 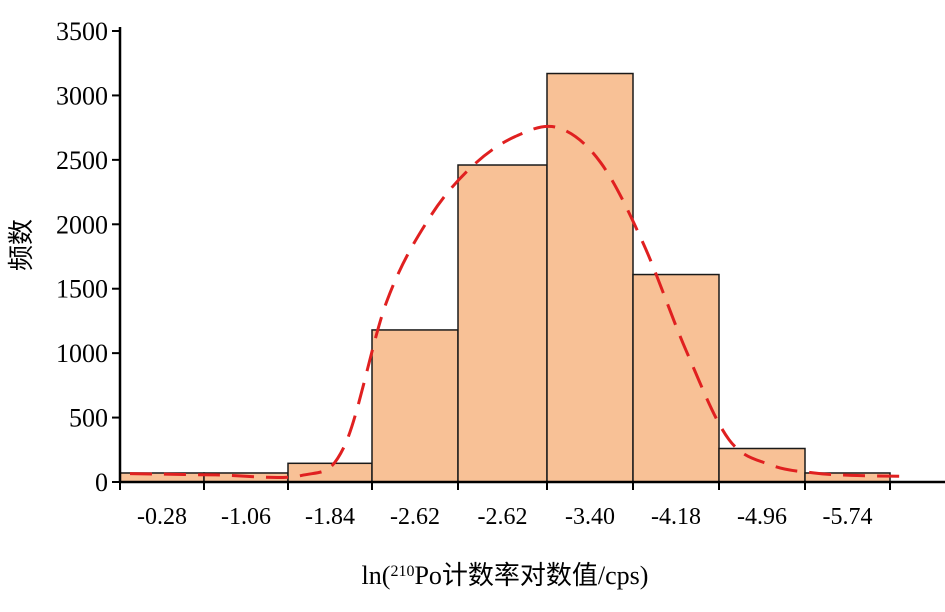 I want to click on y-tick-label-6: 3000, so click(x=82, y=95).